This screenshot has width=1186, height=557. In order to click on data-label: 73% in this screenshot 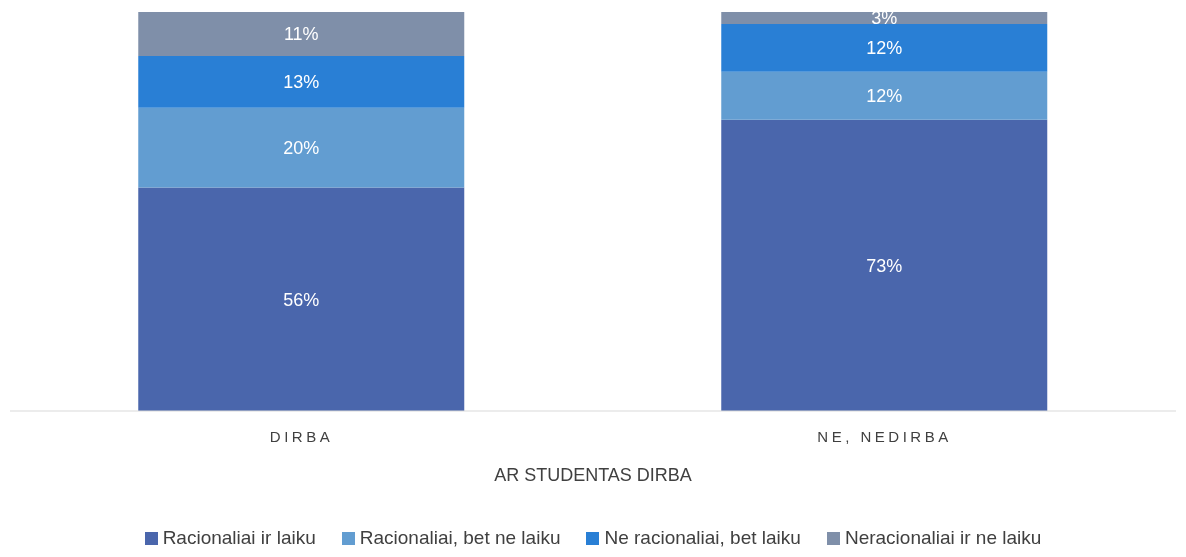, I will do `click(884, 265)`.